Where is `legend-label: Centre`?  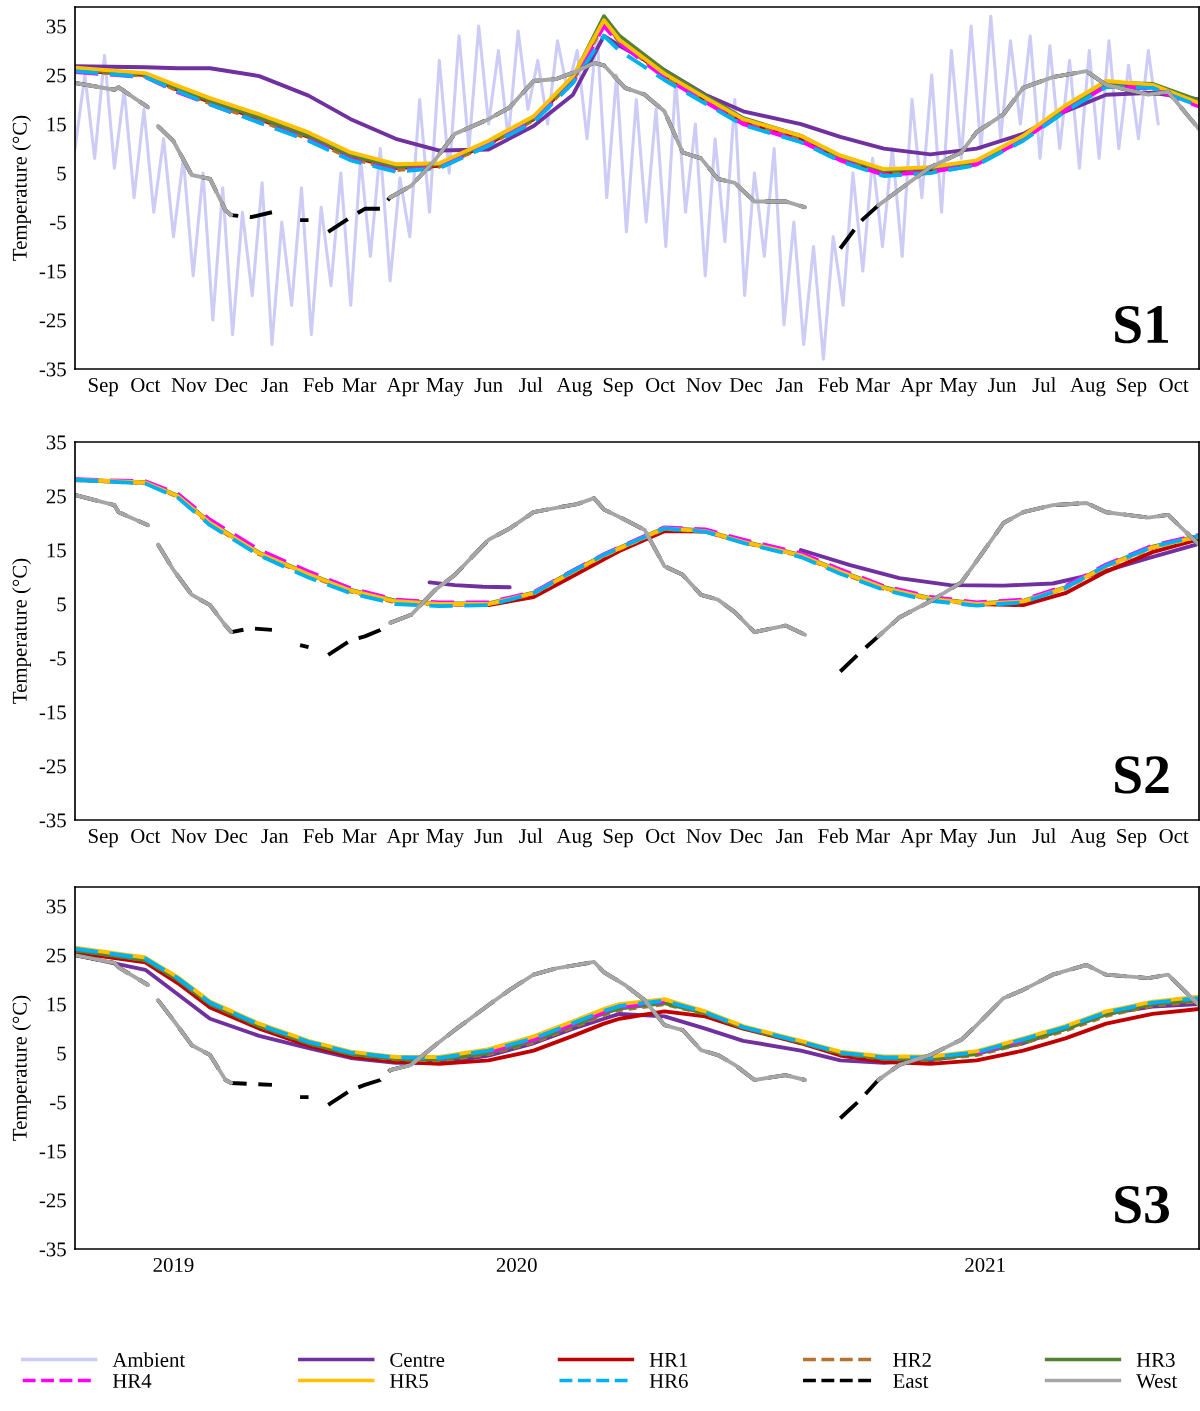 legend-label: Centre is located at coordinates (417, 1359).